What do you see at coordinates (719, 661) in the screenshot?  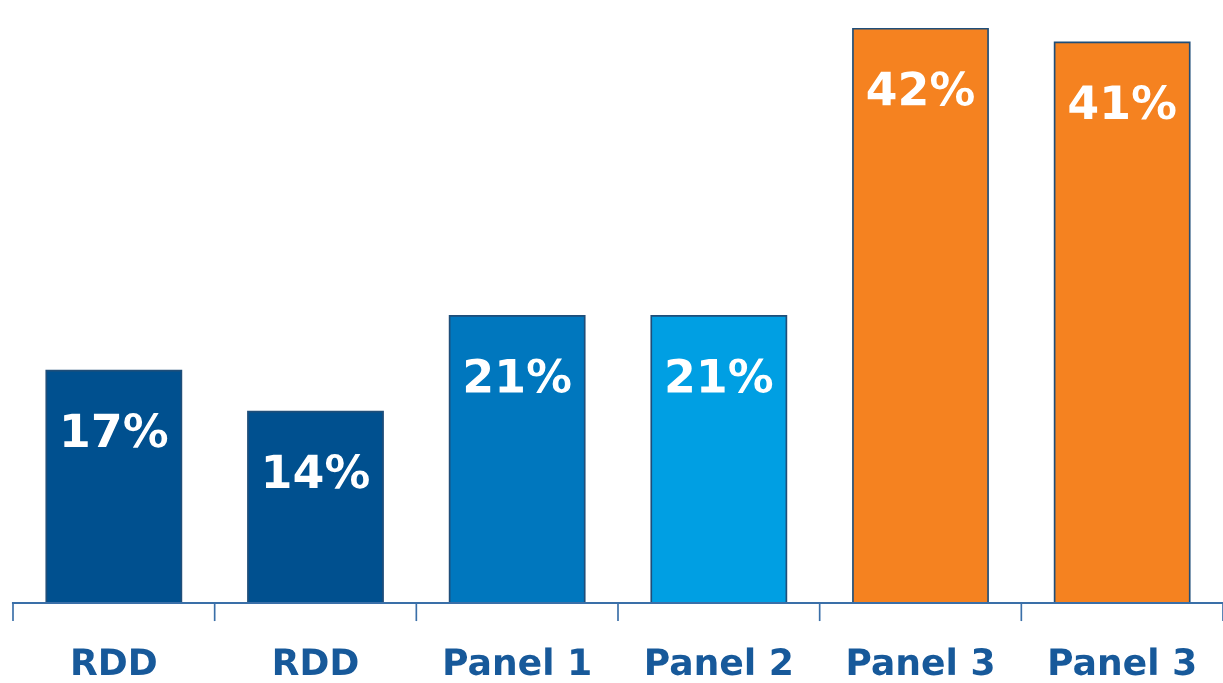 I see `x-tick-label: Panel 2` at bounding box center [719, 661].